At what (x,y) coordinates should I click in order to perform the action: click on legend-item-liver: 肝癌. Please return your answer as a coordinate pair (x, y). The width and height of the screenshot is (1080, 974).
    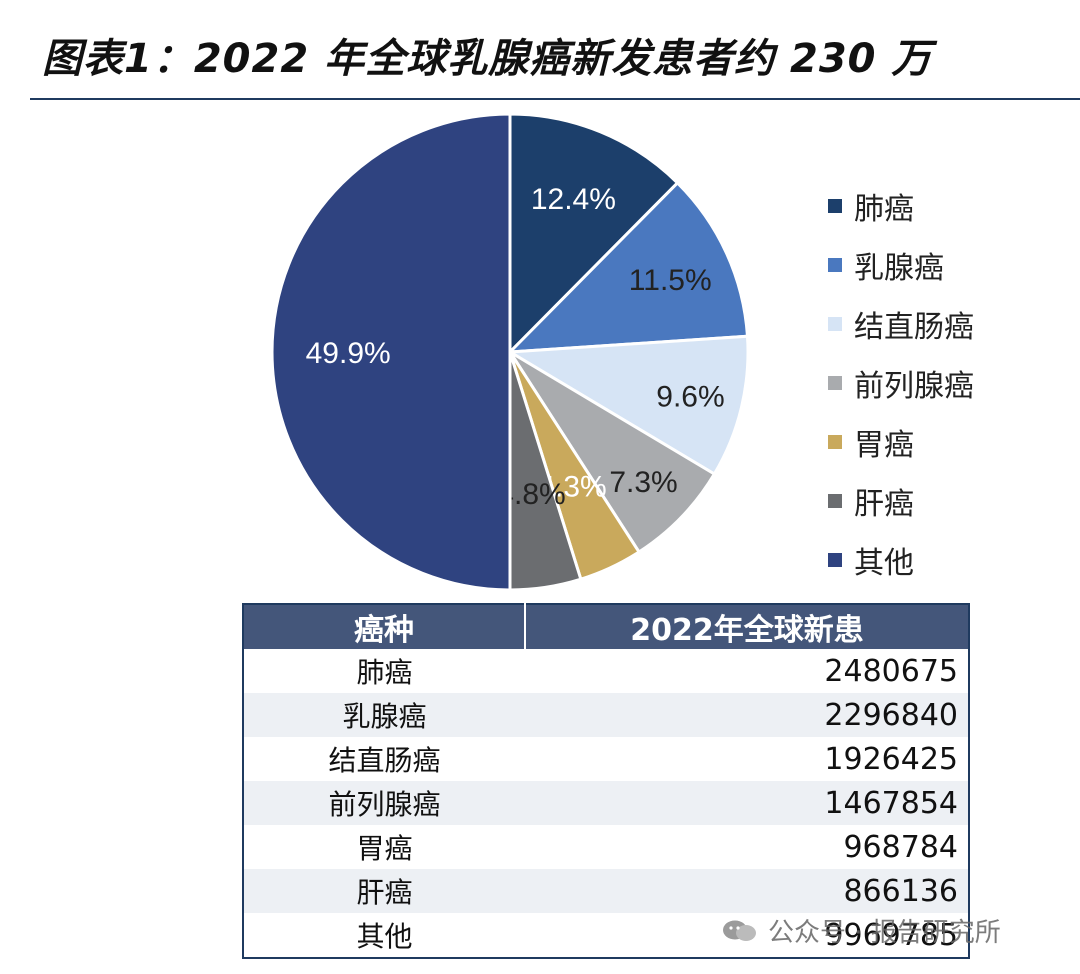
    Looking at the image, I should click on (901, 500).